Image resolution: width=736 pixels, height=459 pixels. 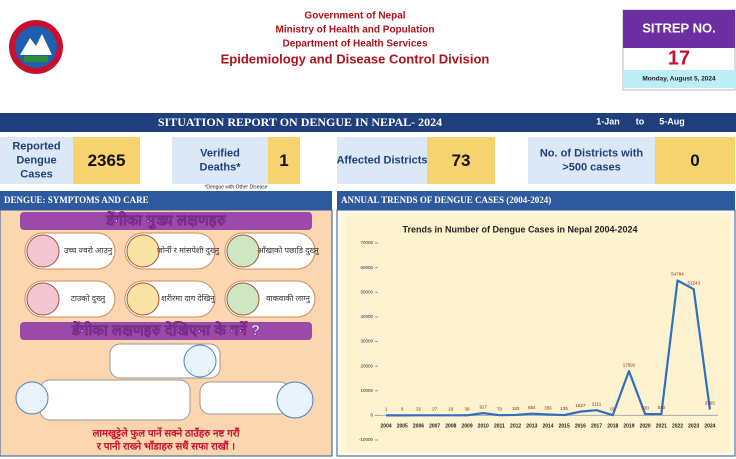 I want to click on stat-label: Dengue, so click(x=36, y=160).